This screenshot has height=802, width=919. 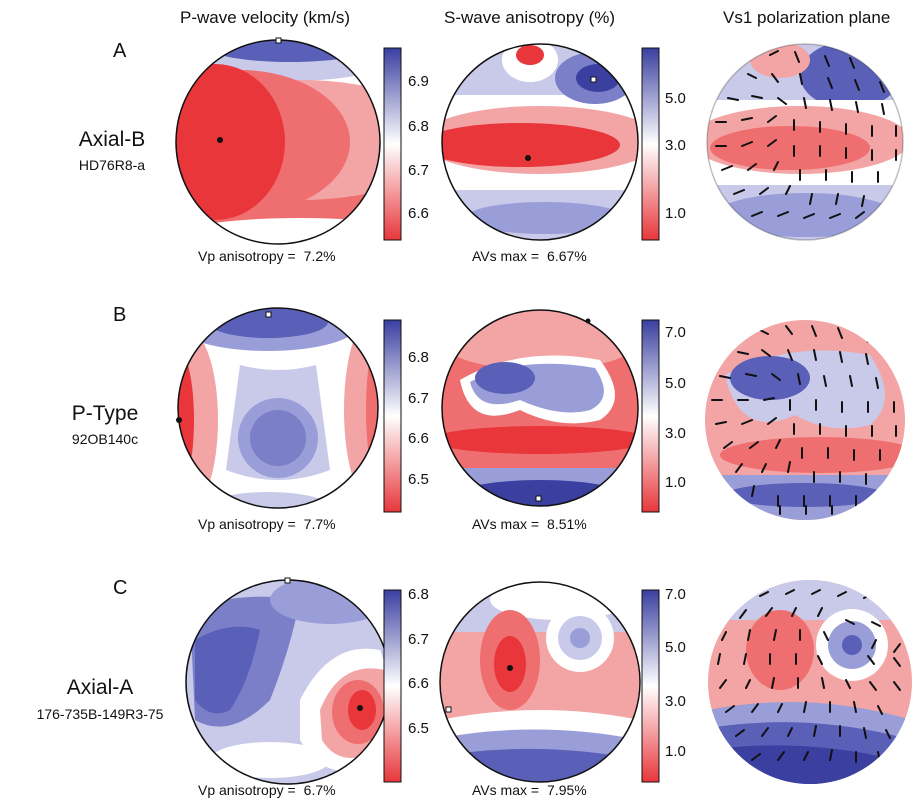 I want to click on vs1-stereonet-c, so click(x=810, y=682).